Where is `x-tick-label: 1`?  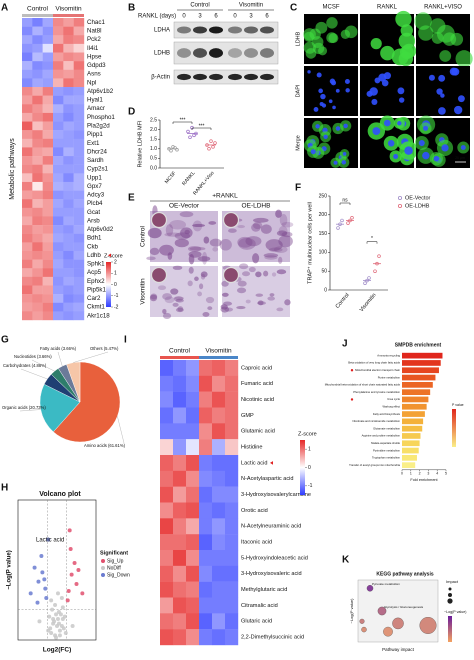
x-tick-label: 1 is located at coordinates (411, 474).